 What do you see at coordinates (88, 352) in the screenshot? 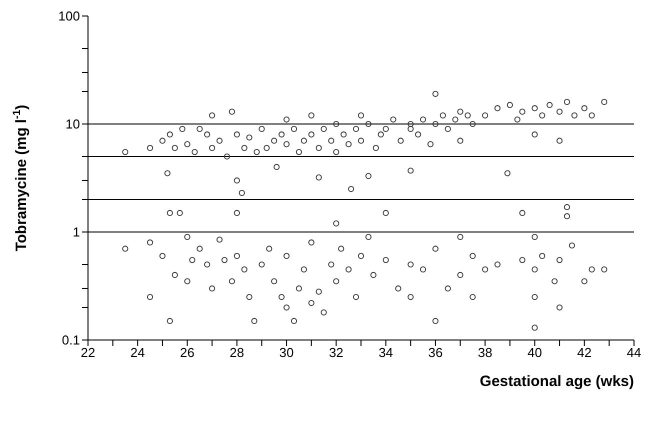
I see `x-tick-label: 22` at bounding box center [88, 352].